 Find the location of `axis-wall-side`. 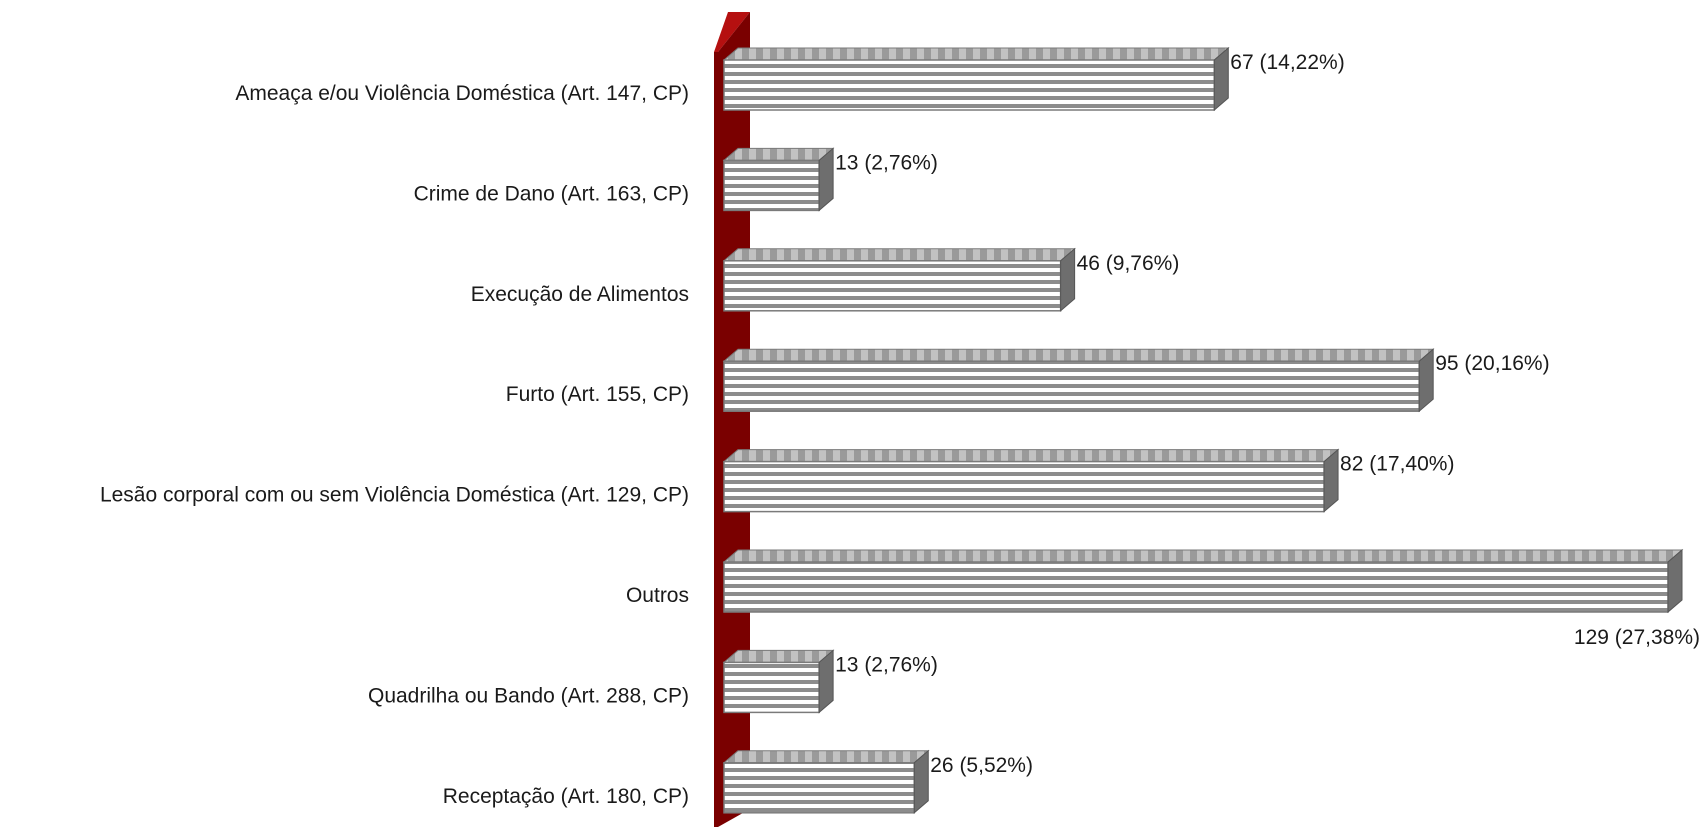

axis-wall-side is located at coordinates (734, 419).